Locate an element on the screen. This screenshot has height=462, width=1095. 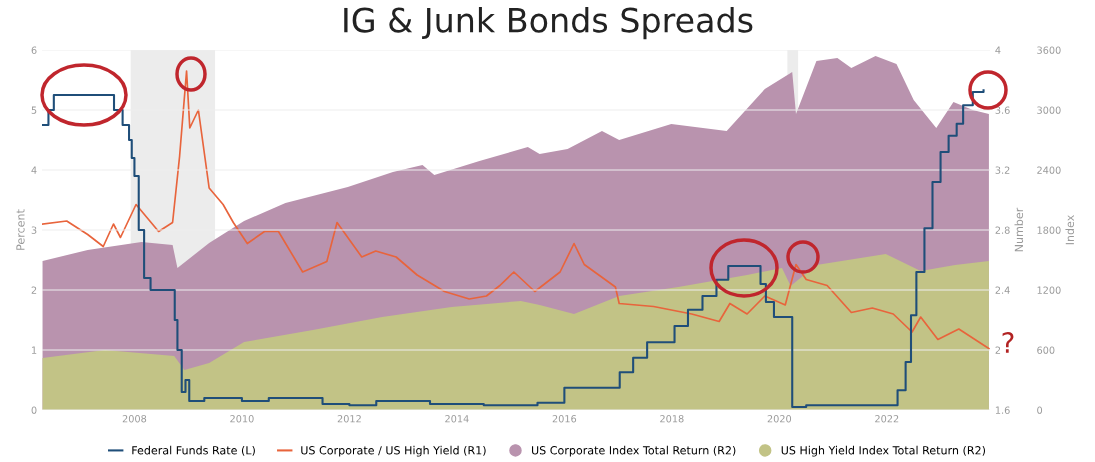
y-tick-label: 1 is located at coordinates (34, 350).